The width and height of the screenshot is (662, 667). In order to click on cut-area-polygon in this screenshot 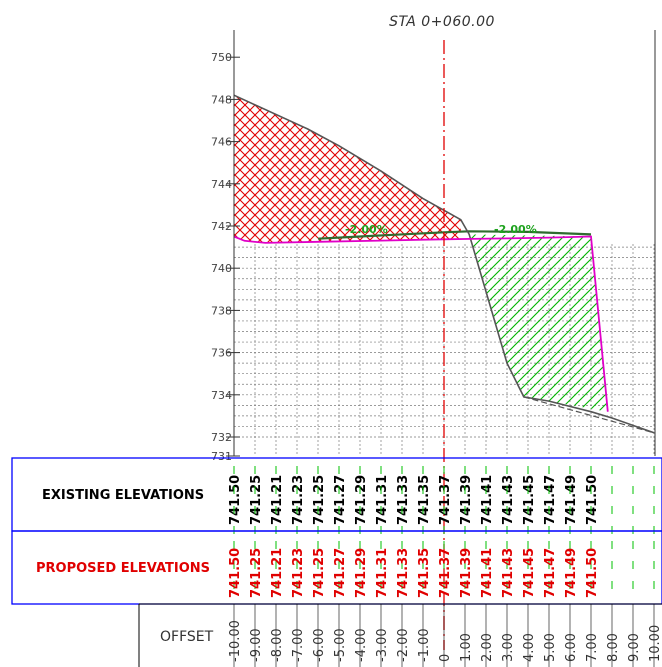, I will do `click(347, 169)`.